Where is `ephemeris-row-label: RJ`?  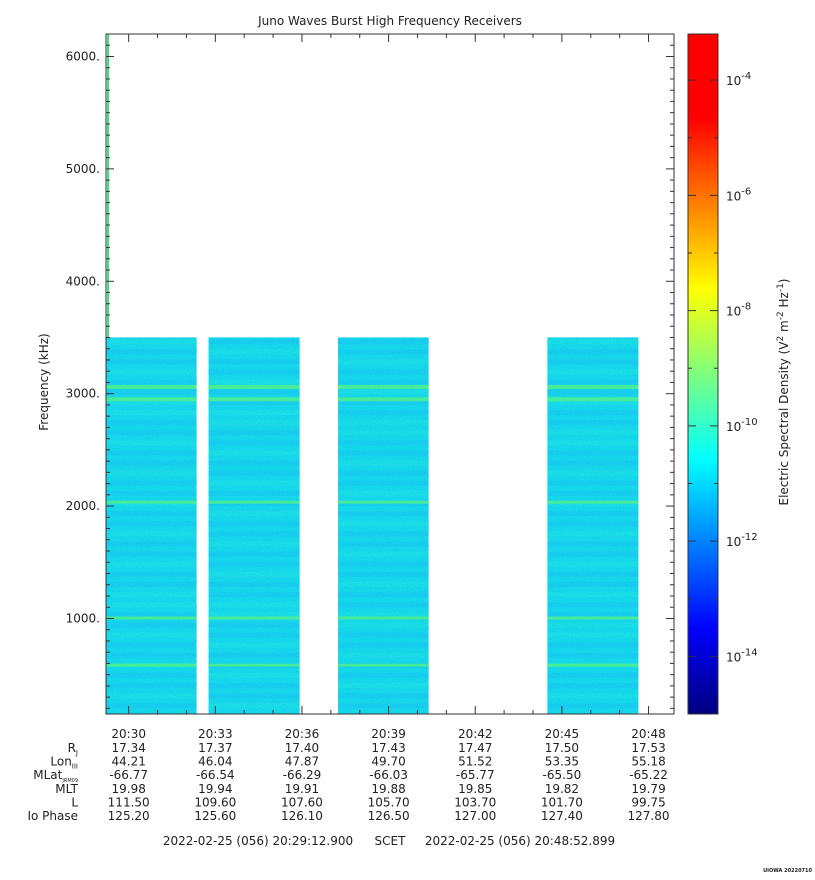 ephemeris-row-label: RJ is located at coordinates (73, 749).